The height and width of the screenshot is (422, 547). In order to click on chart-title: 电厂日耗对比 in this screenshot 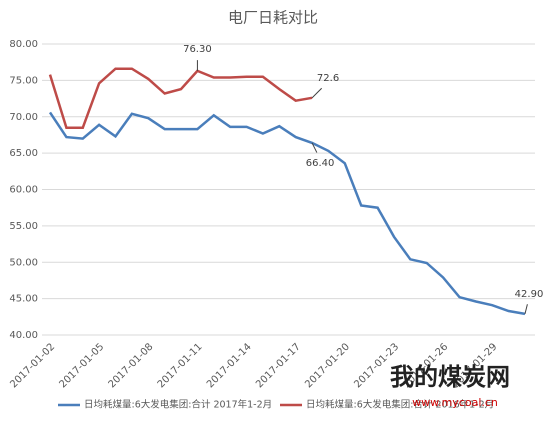, I will do `click(273, 18)`.